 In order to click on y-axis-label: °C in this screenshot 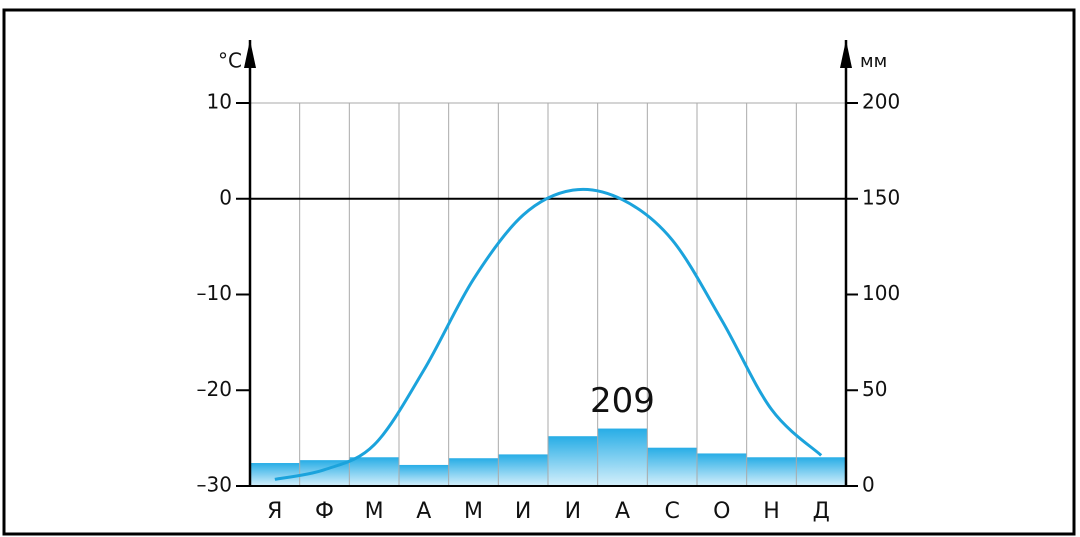, I will do `click(230, 61)`.